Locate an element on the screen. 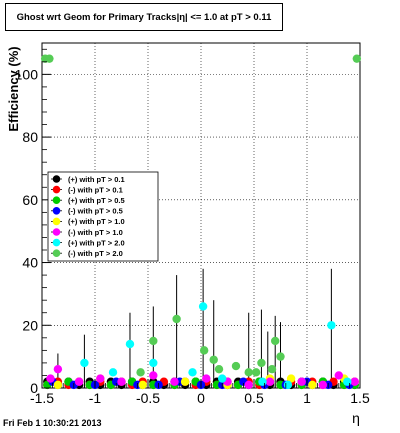  x-tick-label: -0.5 is located at coordinates (148, 398).